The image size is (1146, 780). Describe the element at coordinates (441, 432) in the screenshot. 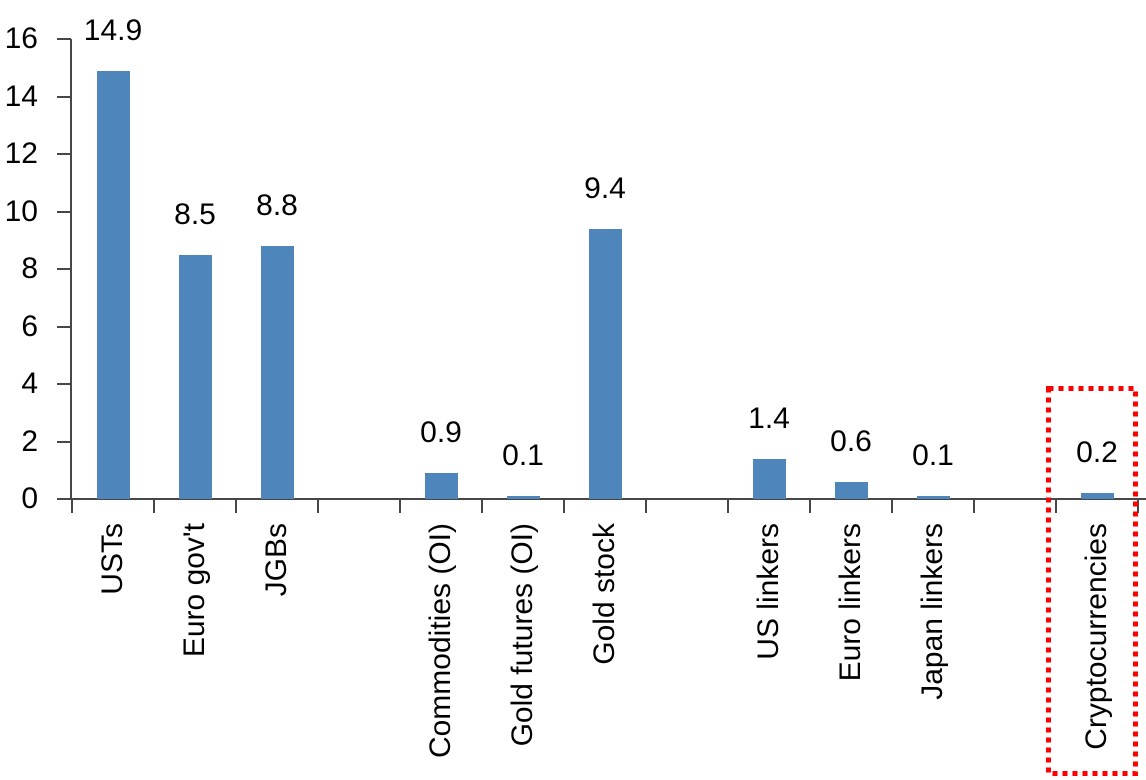

I see `value-label-commodities-oi: 0.9` at that location.